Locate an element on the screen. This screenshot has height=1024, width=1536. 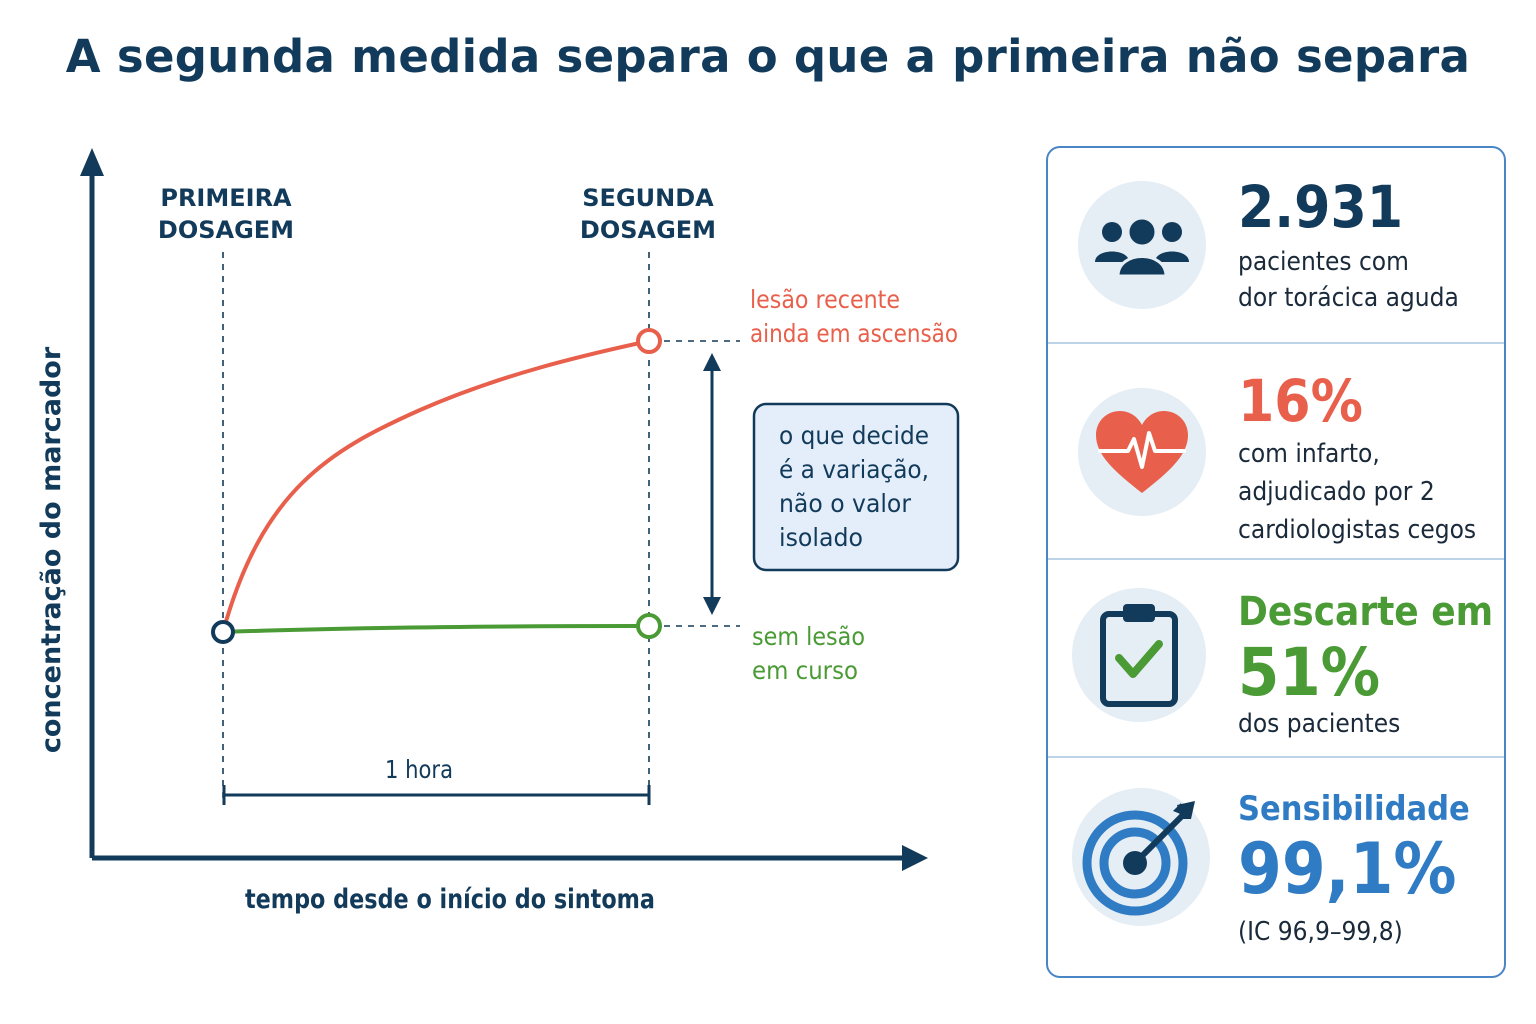
injury-label-line2: ainda em ascensão is located at coordinates (854, 333).